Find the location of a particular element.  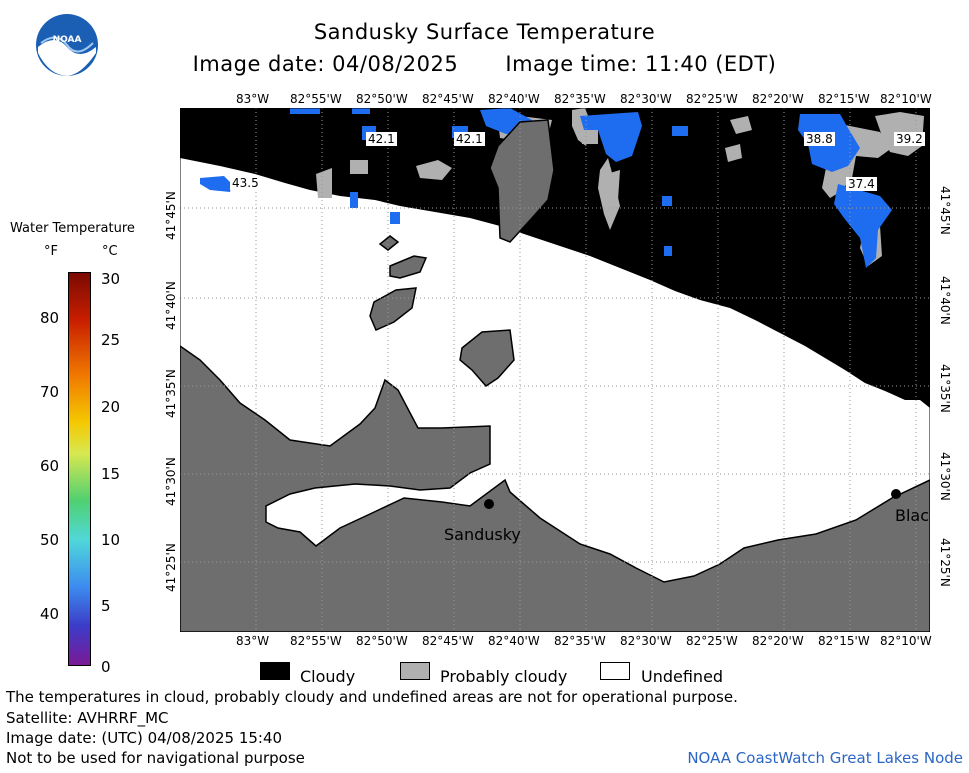

lon-label-bottom: 82°55'W is located at coordinates (316, 641).